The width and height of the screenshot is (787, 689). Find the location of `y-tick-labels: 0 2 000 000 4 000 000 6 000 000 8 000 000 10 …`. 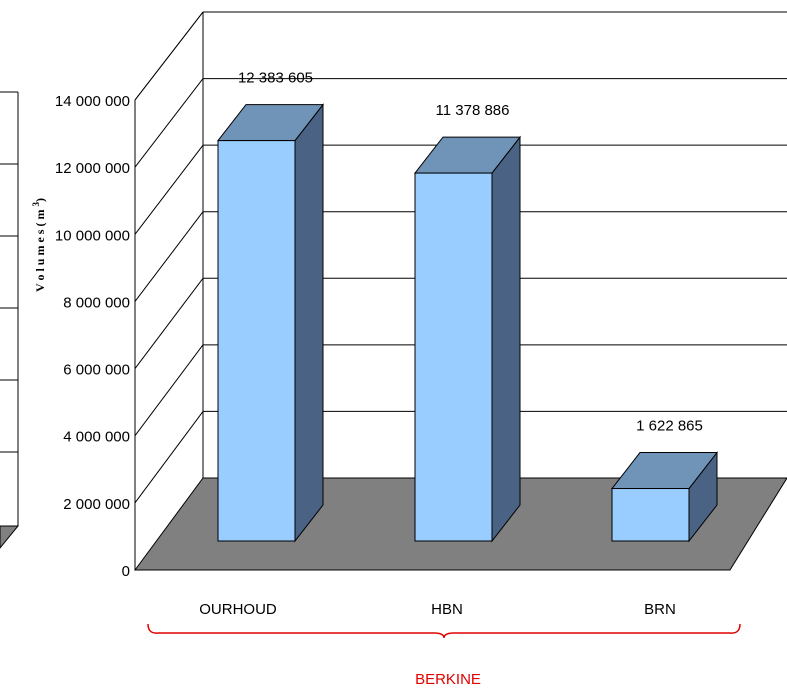

y-tick-labels: 0 2 000 000 4 000 000 6 000 000 8 000 000 10 … is located at coordinates (92, 336).